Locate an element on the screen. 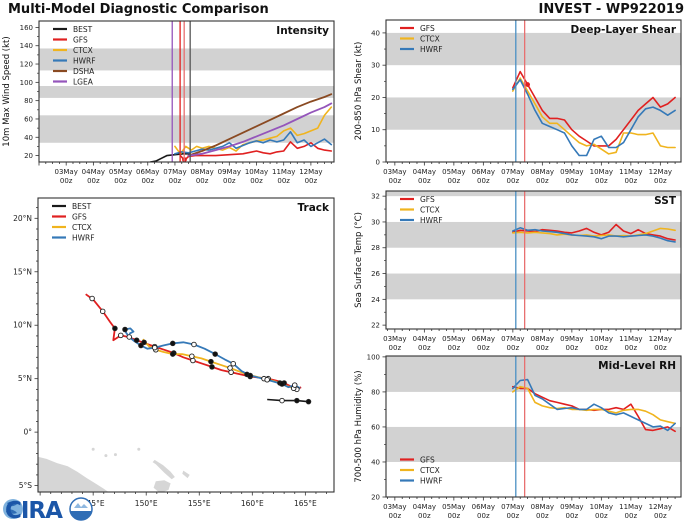 This screenshot has width=700, height=525. intensity-ylabel: 10m Max Wind Speed (kt) is located at coordinates (7, 91).